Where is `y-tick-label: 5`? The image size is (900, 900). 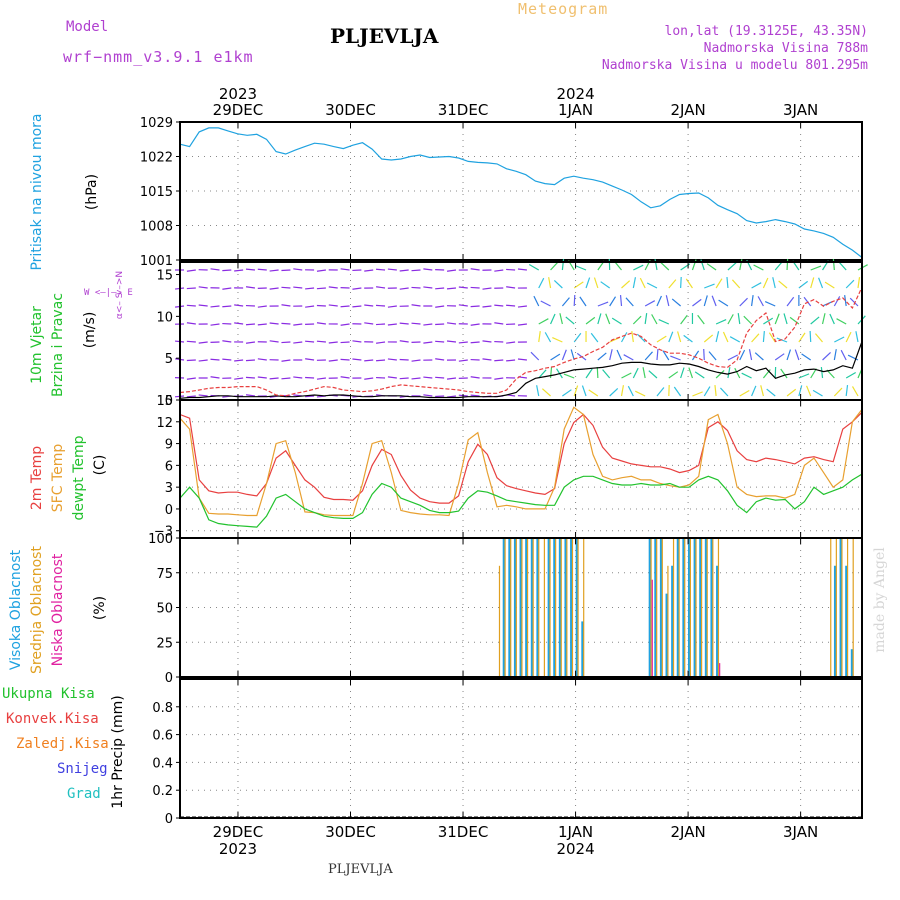 y-tick-label: 5 is located at coordinates (169, 359).